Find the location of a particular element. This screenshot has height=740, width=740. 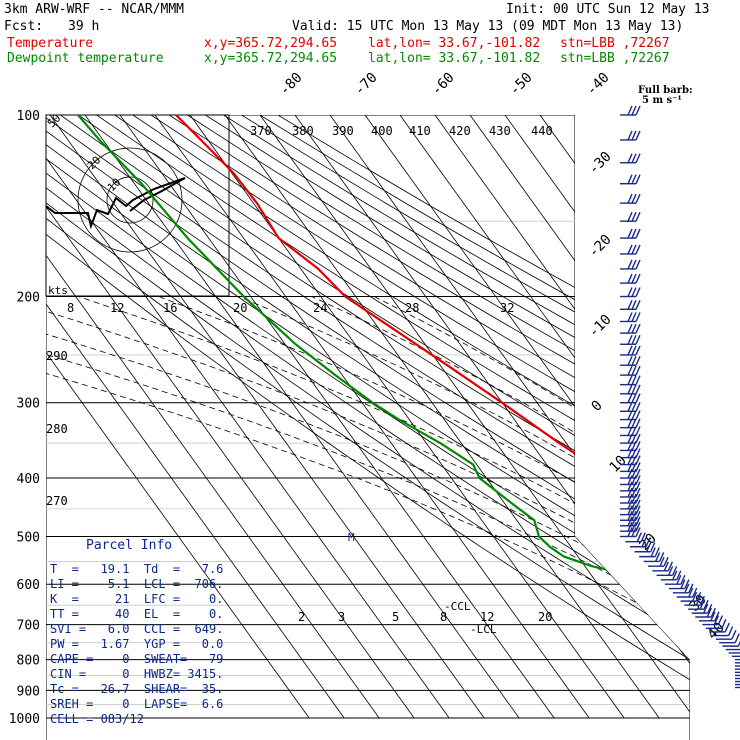

mixing-ratio-label: 20 is located at coordinates (545, 617).